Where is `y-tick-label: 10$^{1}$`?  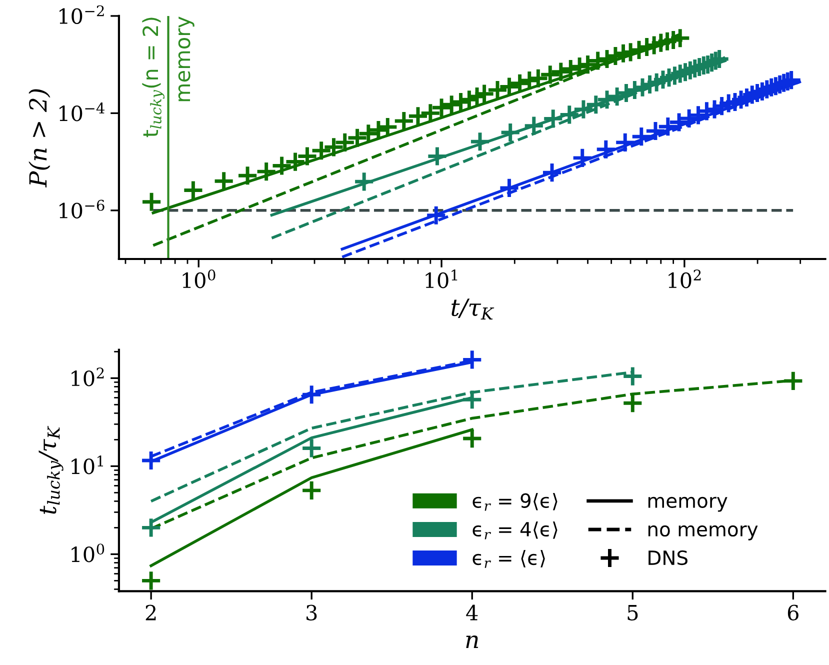 y-tick-label: 10$^{1}$ is located at coordinates (88, 465).